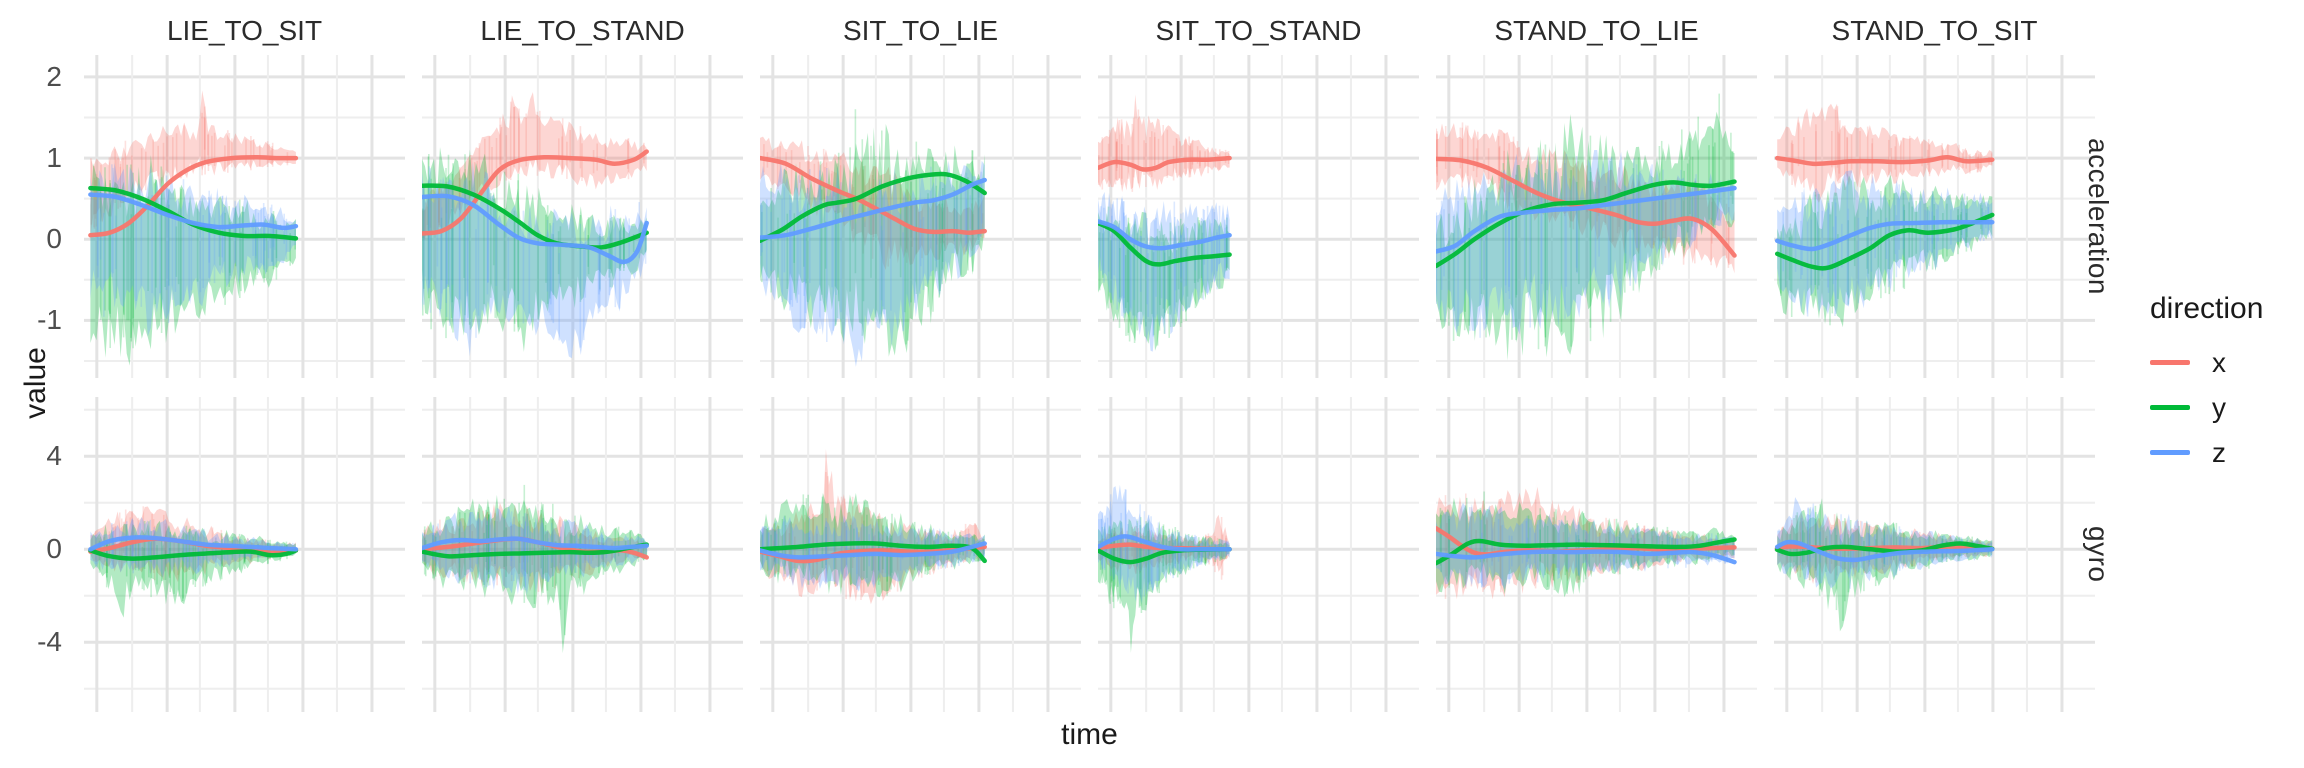  Describe the element at coordinates (1596, 554) in the screenshot. I see `panel-gyro-stand_to_lie` at that location.